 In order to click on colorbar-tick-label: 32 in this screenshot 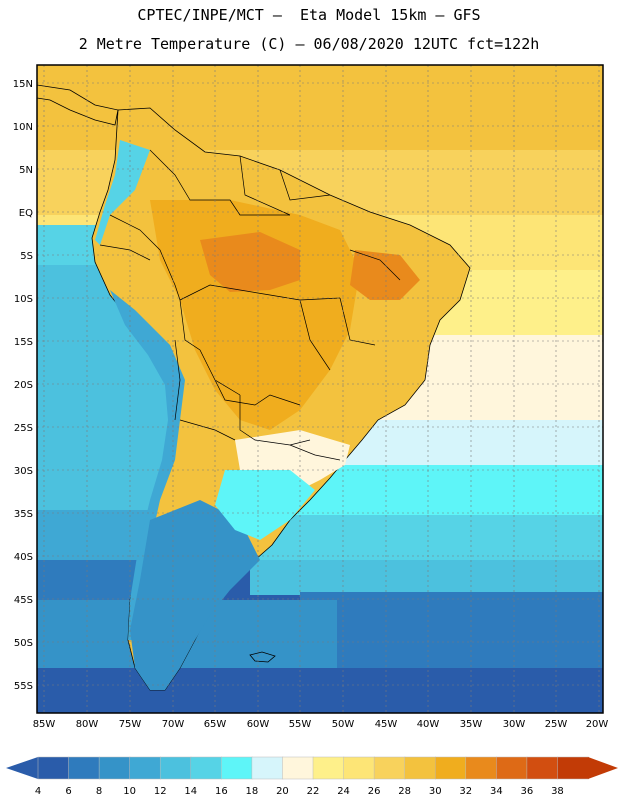, I will do `click(465, 791)`.